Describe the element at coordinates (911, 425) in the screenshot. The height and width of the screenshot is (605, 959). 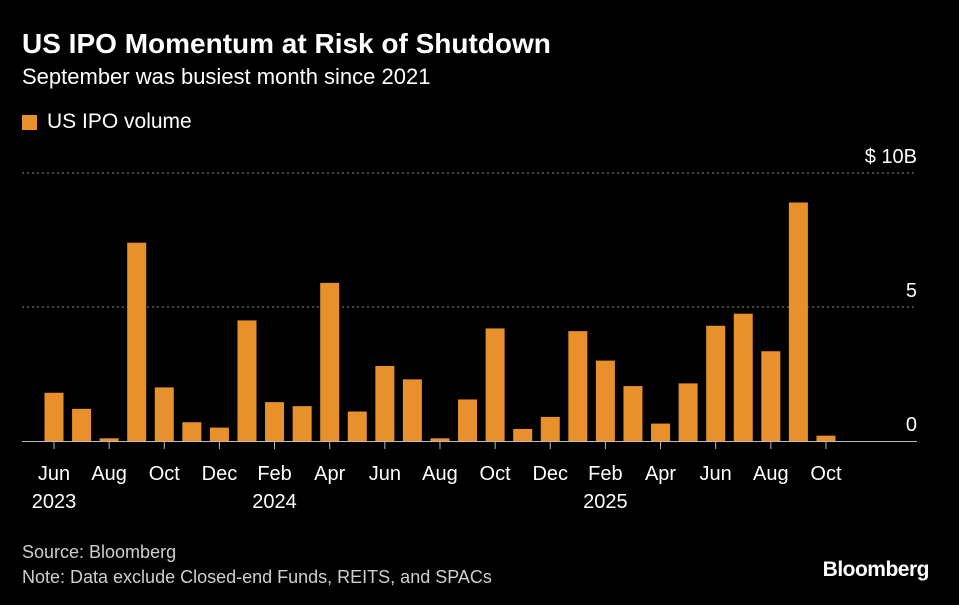
I see `y-tick-label: 0` at that location.